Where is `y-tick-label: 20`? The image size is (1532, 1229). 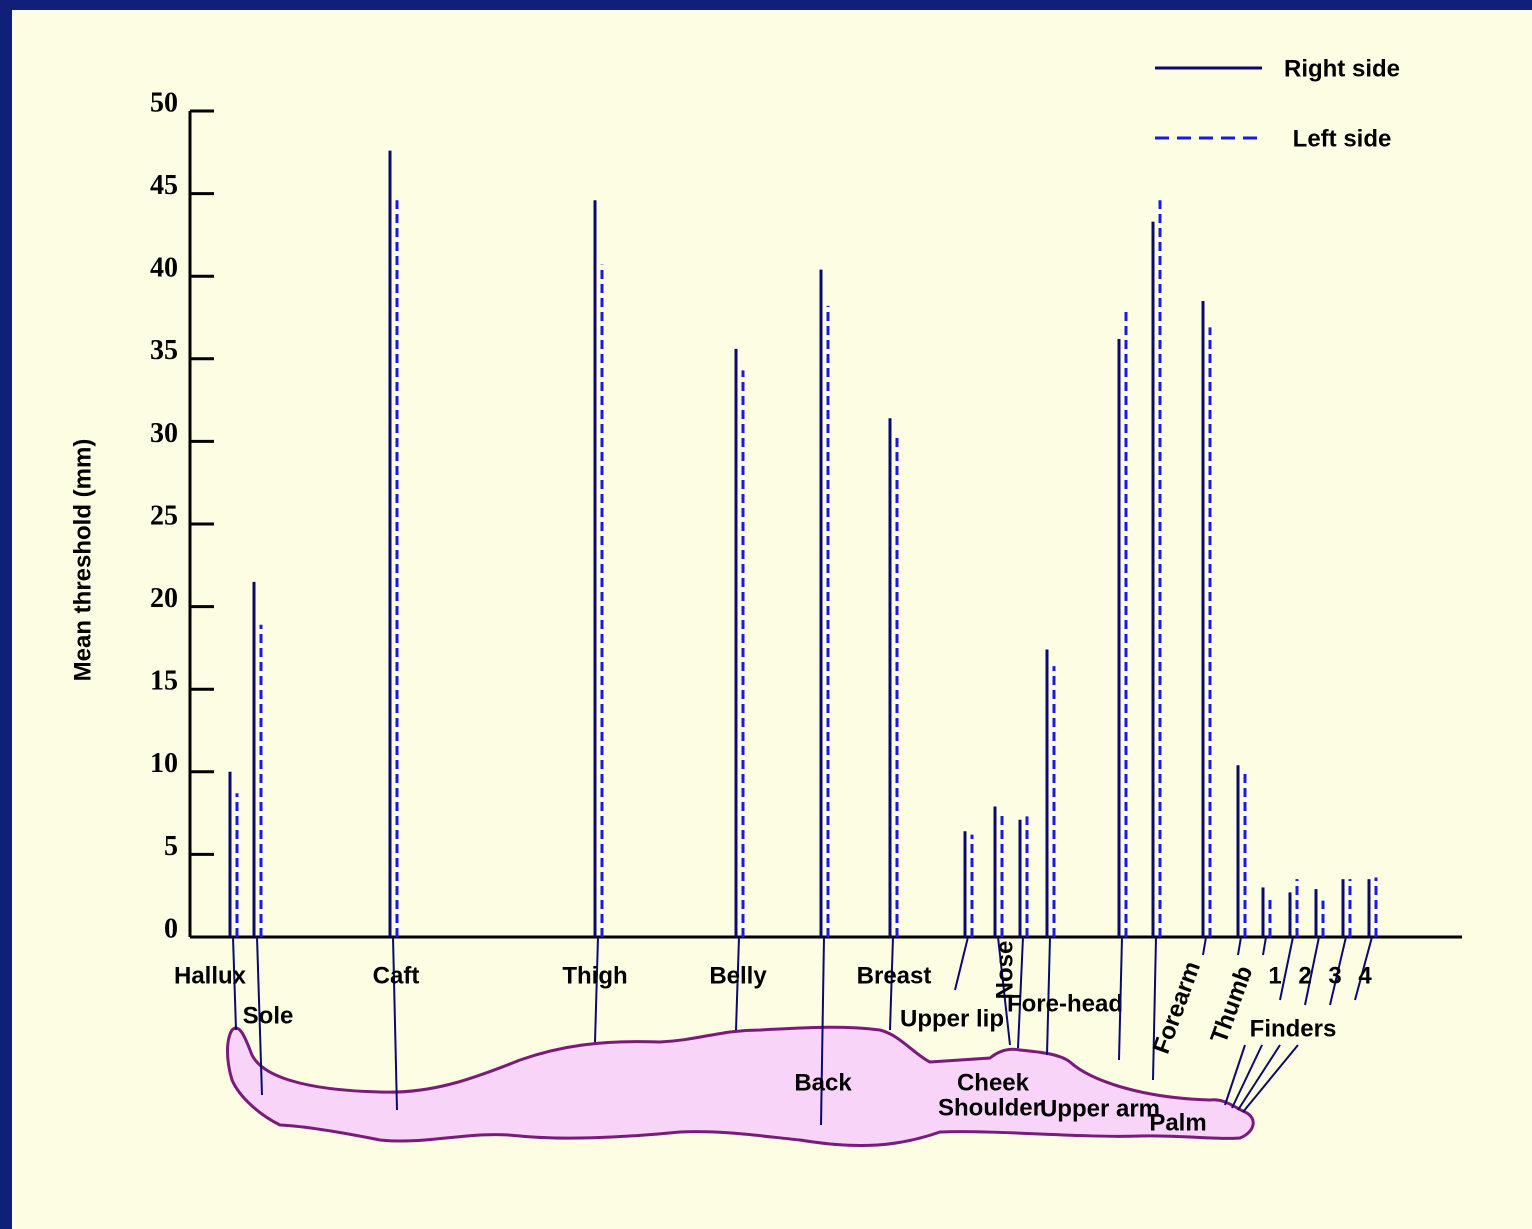 y-tick-label: 20 is located at coordinates (164, 598).